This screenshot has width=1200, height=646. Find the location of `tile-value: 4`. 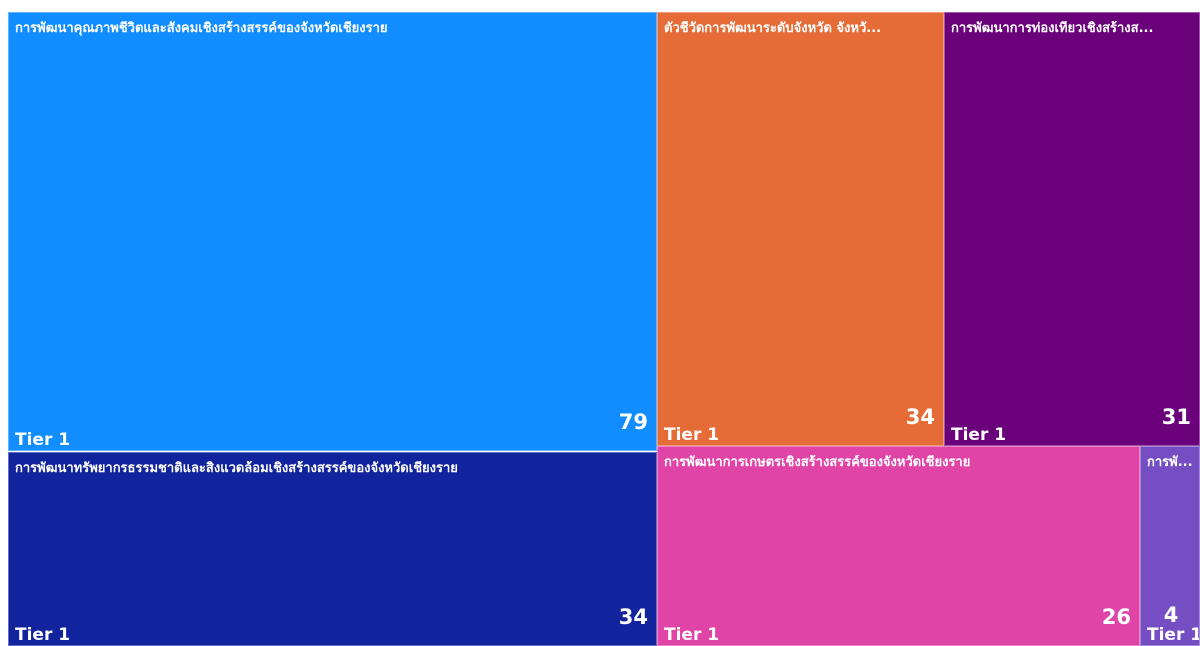

tile-value: 4 is located at coordinates (1171, 615).